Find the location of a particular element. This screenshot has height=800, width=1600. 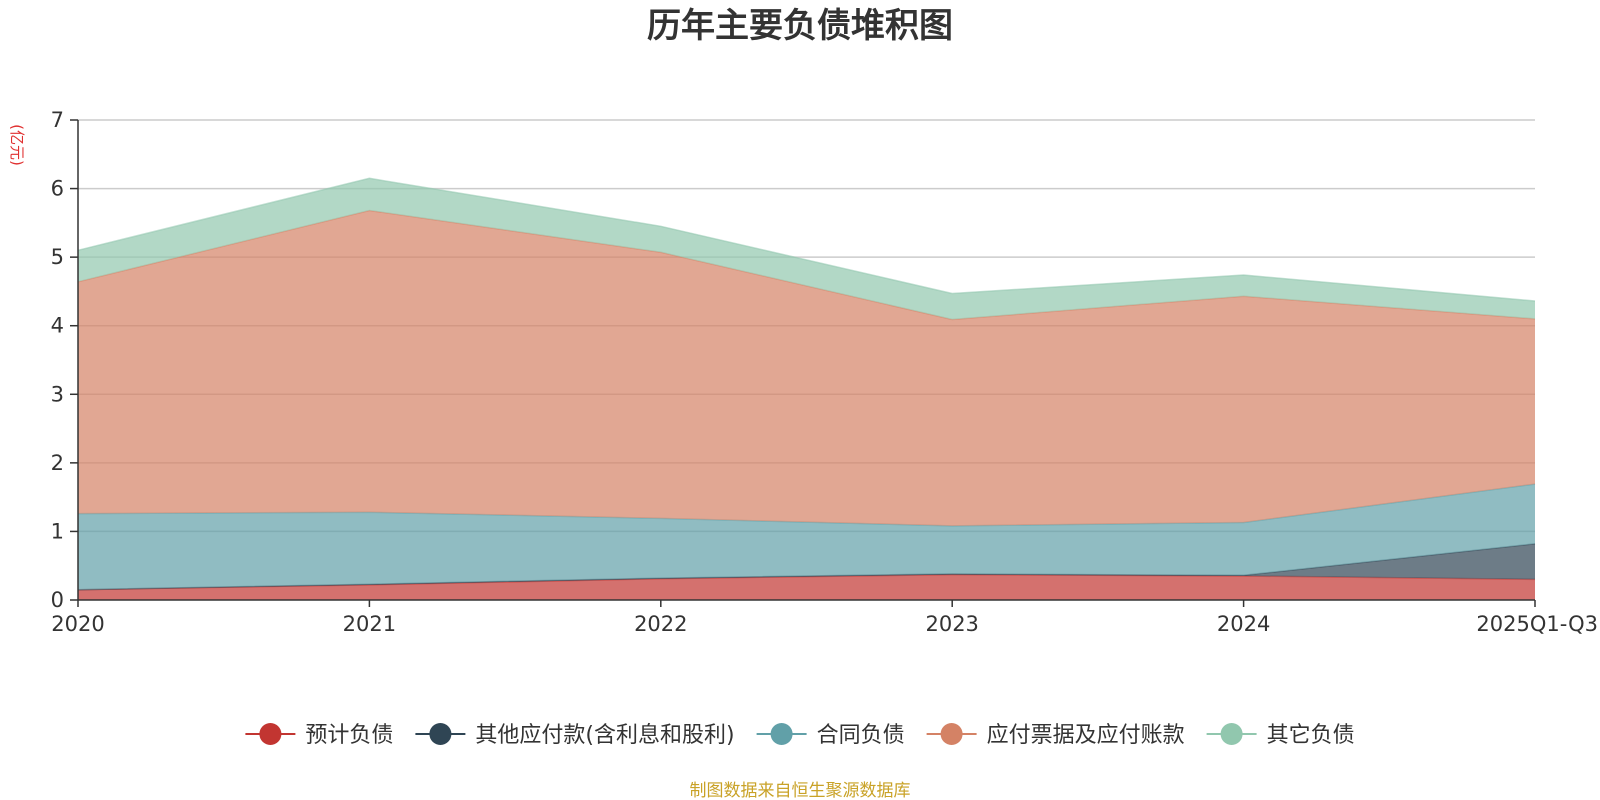

legend: 预计负债 其他应付款(含利息和股利) 合同负债 应付票据及应付账款 其它负债 is located at coordinates (800, 735).